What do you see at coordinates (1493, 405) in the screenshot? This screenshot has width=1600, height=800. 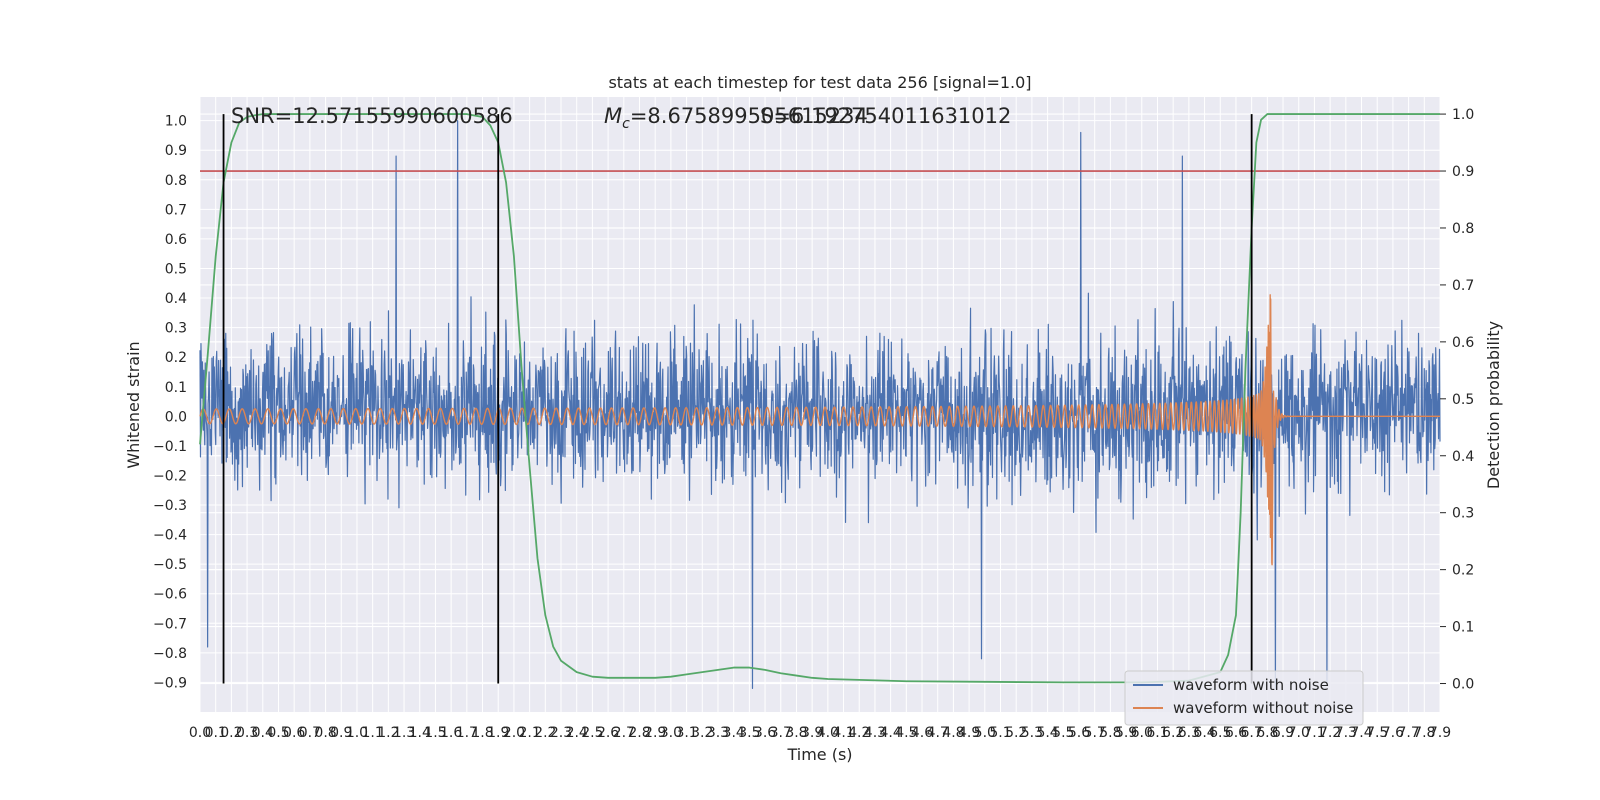 I see `y2-axis-label: Detection probability` at bounding box center [1493, 405].